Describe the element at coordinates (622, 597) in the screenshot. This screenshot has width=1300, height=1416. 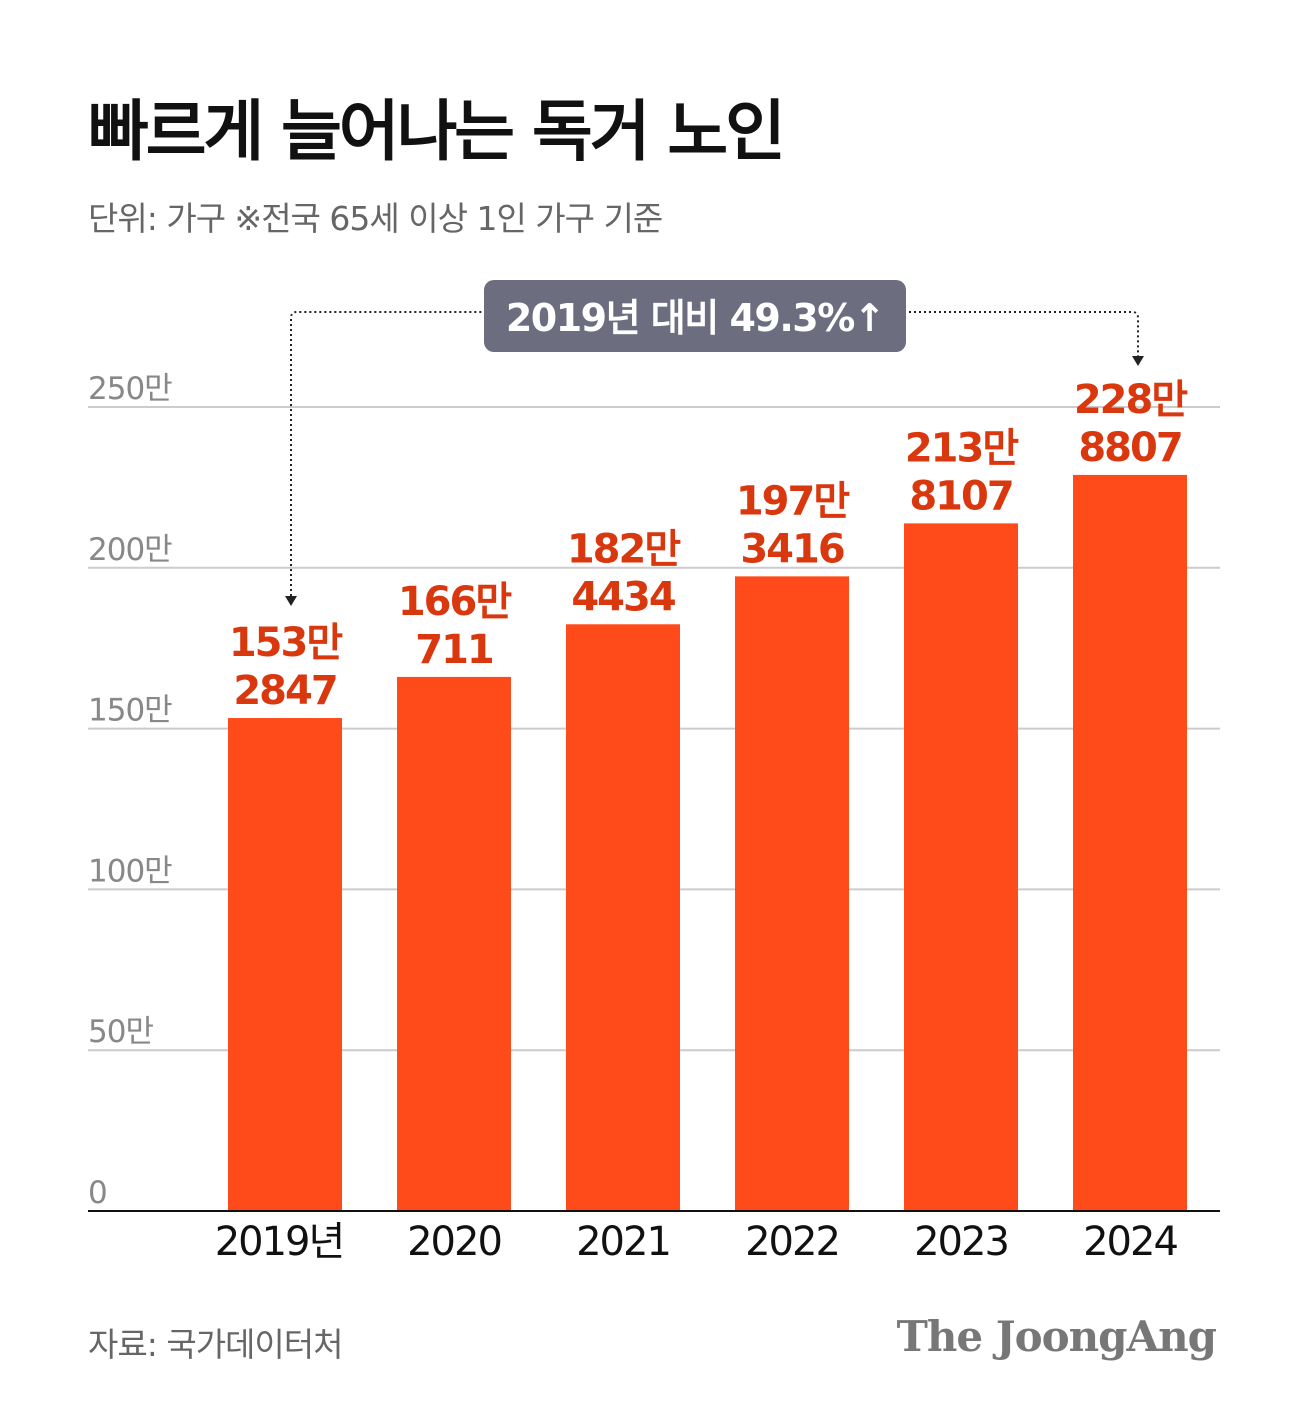
I see `data-label: 4434` at that location.